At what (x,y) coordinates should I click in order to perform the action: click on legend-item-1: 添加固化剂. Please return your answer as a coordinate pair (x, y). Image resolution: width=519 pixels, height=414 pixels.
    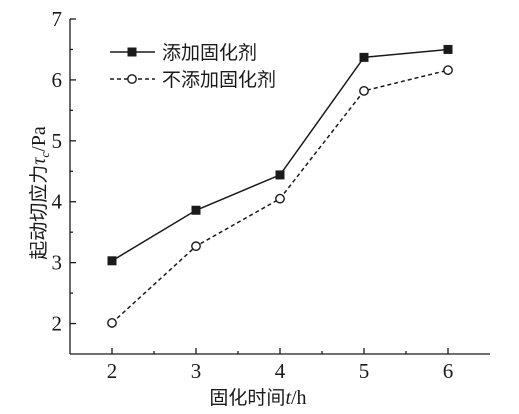
    Looking at the image, I should click on (183, 53).